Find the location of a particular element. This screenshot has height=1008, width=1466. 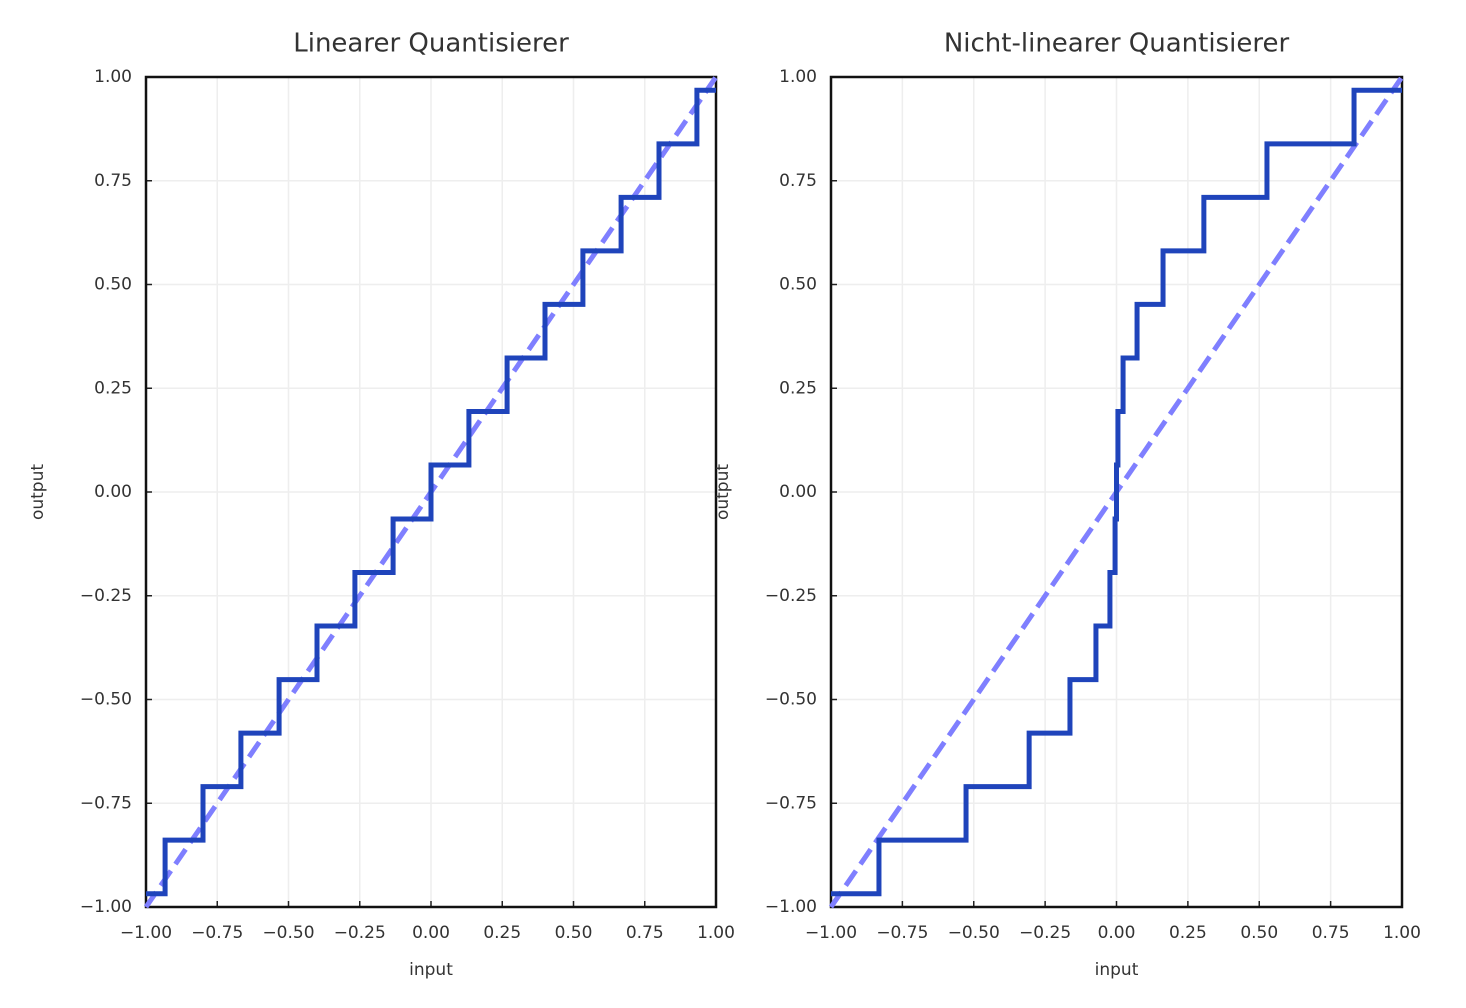

chart-title: Nicht-linearer Quantisierer is located at coordinates (1117, 44).